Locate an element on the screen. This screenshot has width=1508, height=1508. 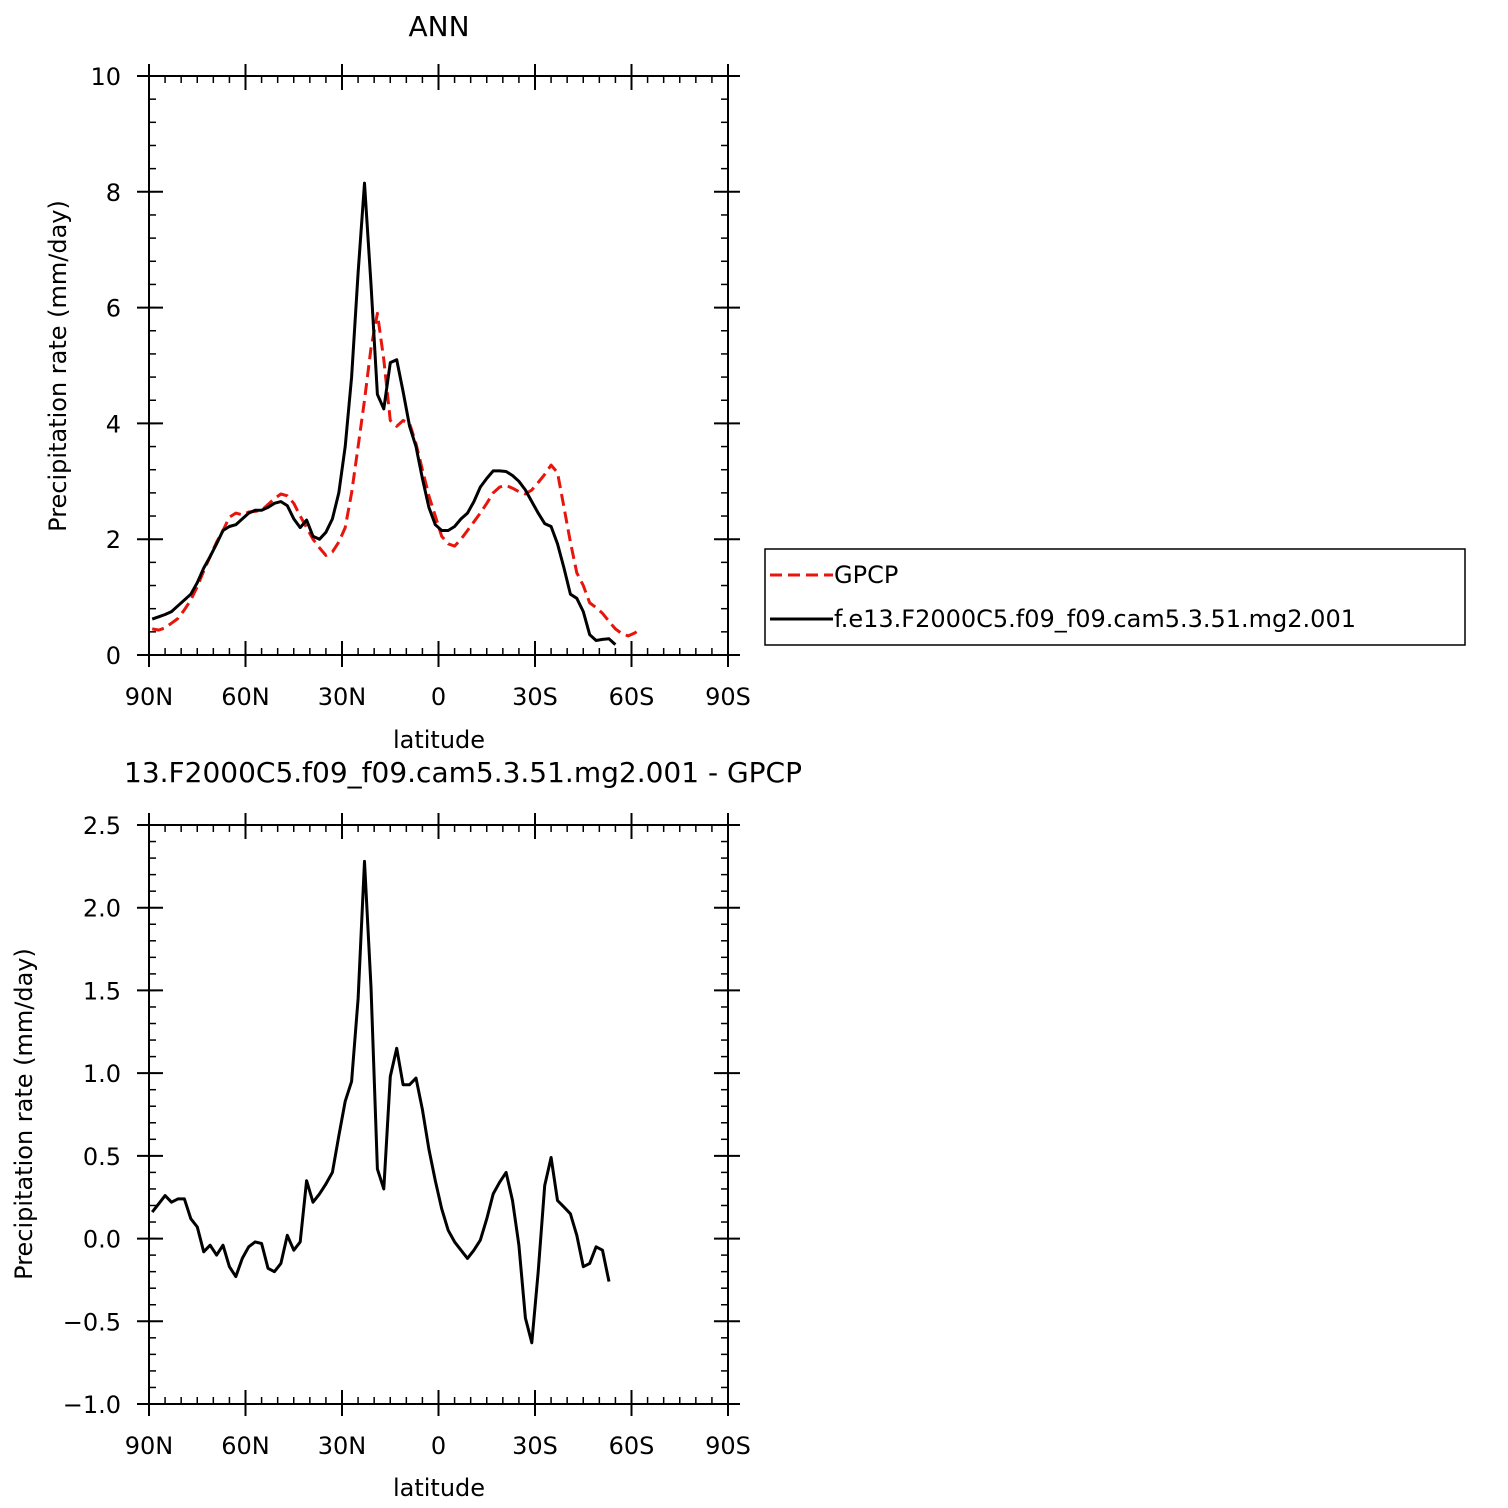
top-chart-series is located at coordinates (396, 413).